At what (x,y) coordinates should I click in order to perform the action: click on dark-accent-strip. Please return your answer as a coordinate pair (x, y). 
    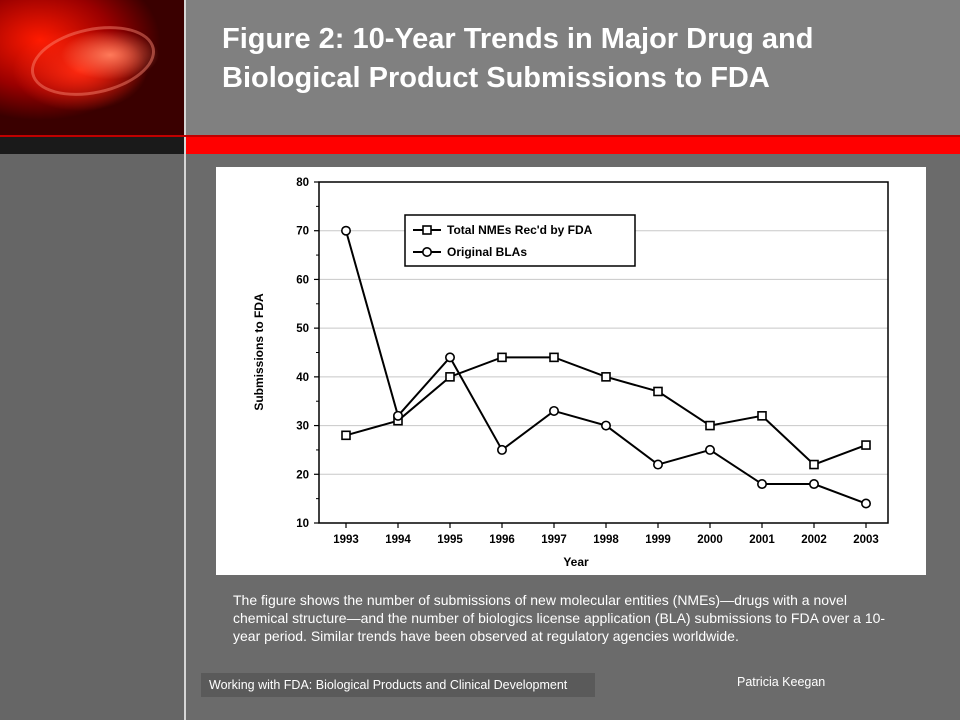
    Looking at the image, I should click on (92, 145).